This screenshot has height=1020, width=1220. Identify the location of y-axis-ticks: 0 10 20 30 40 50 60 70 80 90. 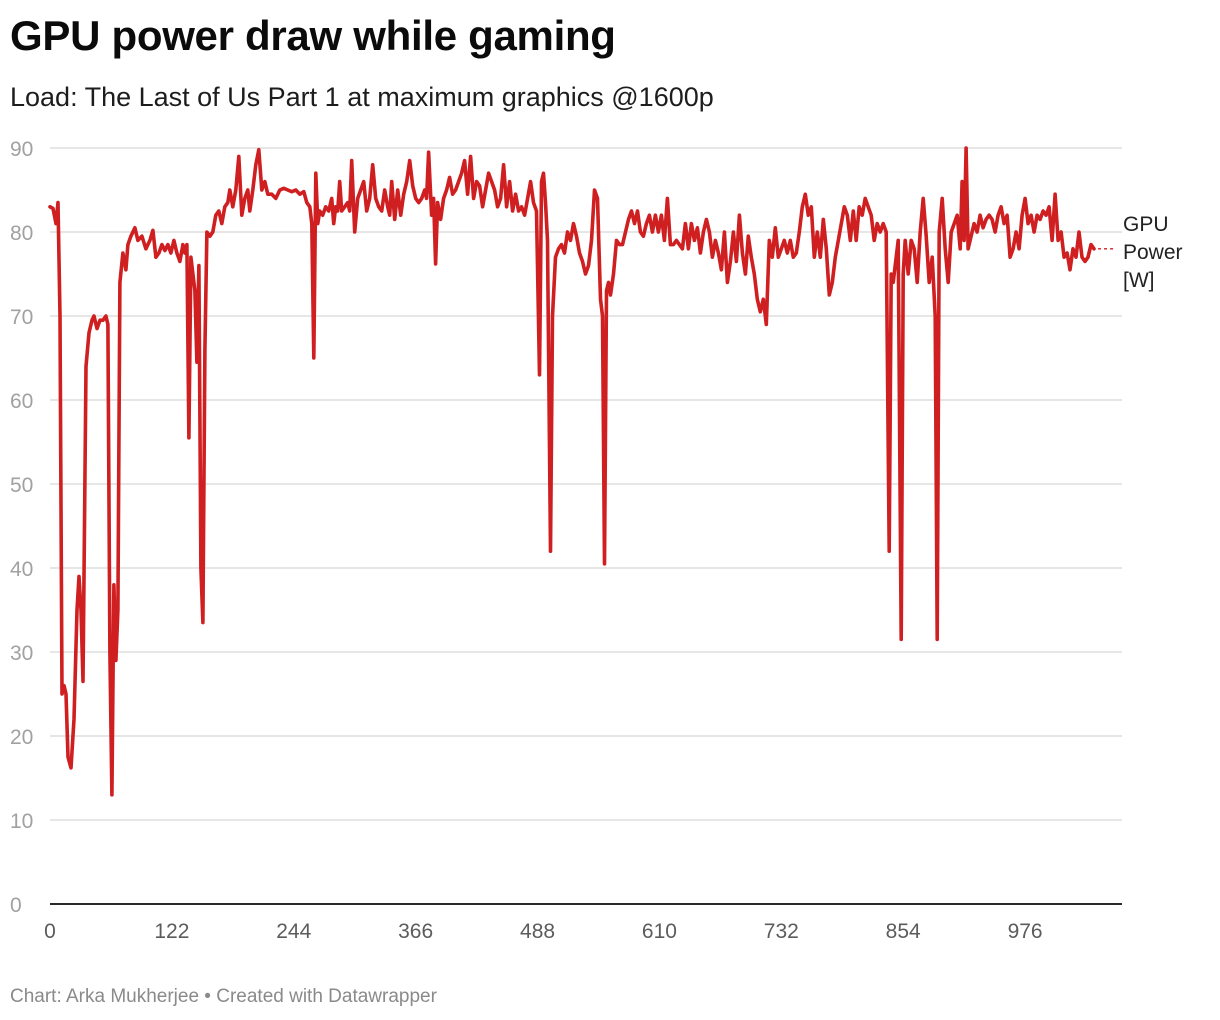
(21, 527).